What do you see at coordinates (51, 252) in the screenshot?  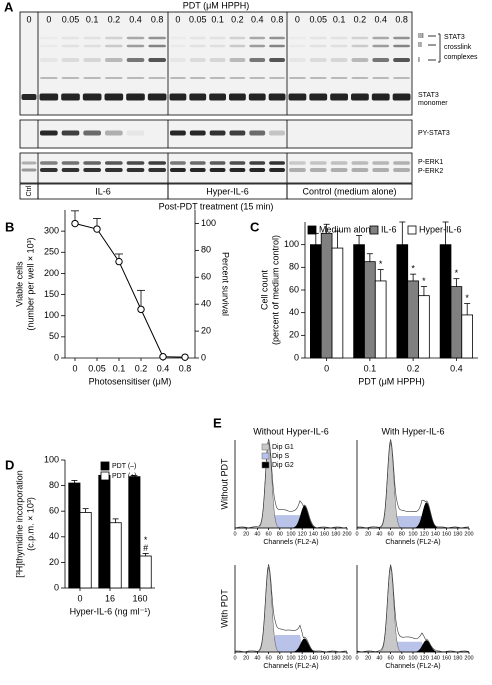 I see `y-tick-label: 250` at bounding box center [51, 252].